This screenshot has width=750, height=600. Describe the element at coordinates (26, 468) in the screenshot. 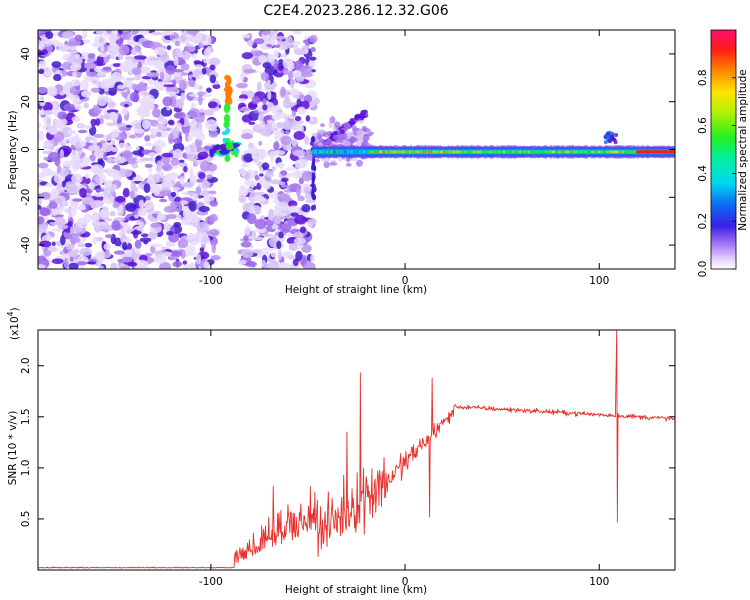

I see `snr-y-tick-label: 1.0` at that location.